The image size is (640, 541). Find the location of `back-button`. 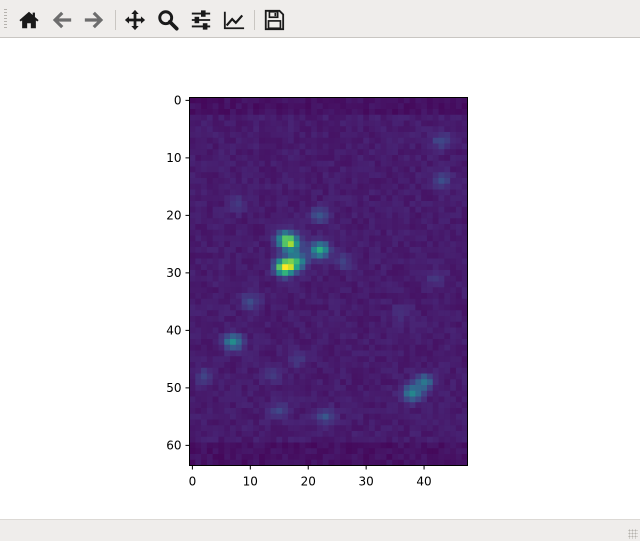

back-button is located at coordinates (62, 20).